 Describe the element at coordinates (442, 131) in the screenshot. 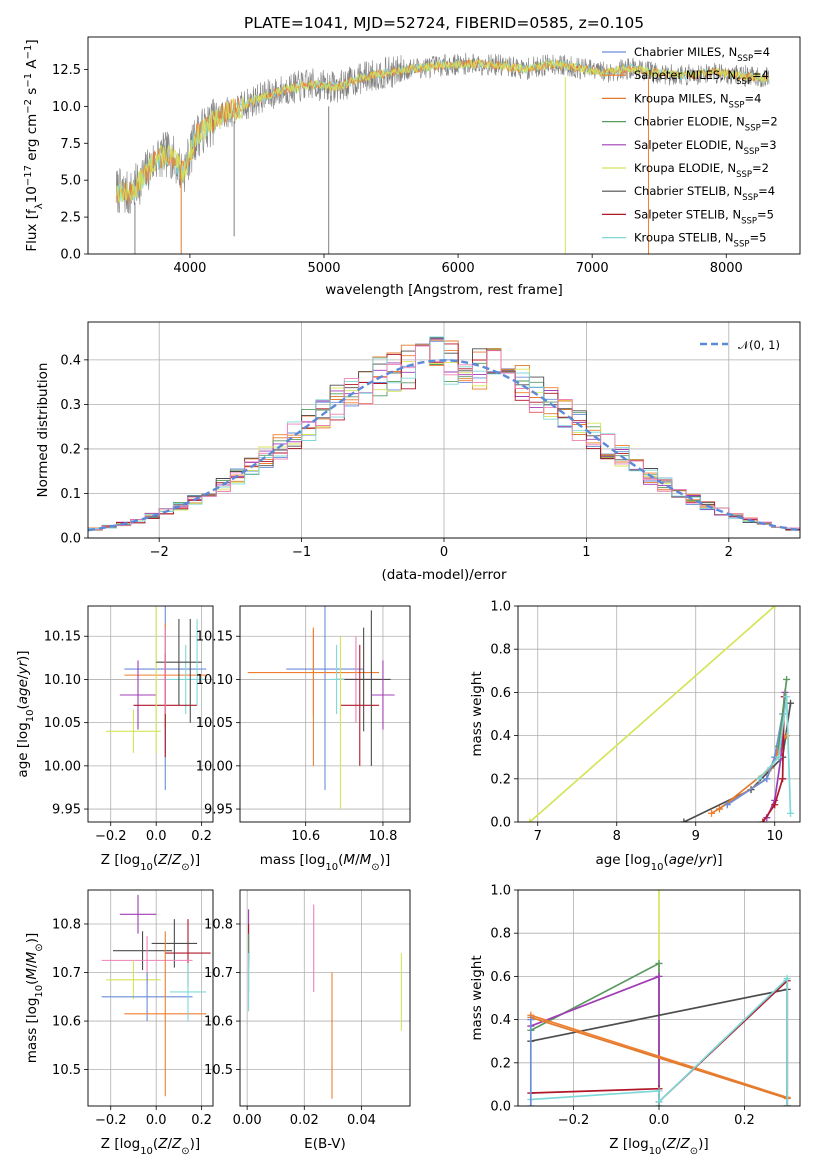

I see `model-spectrum-line` at that location.